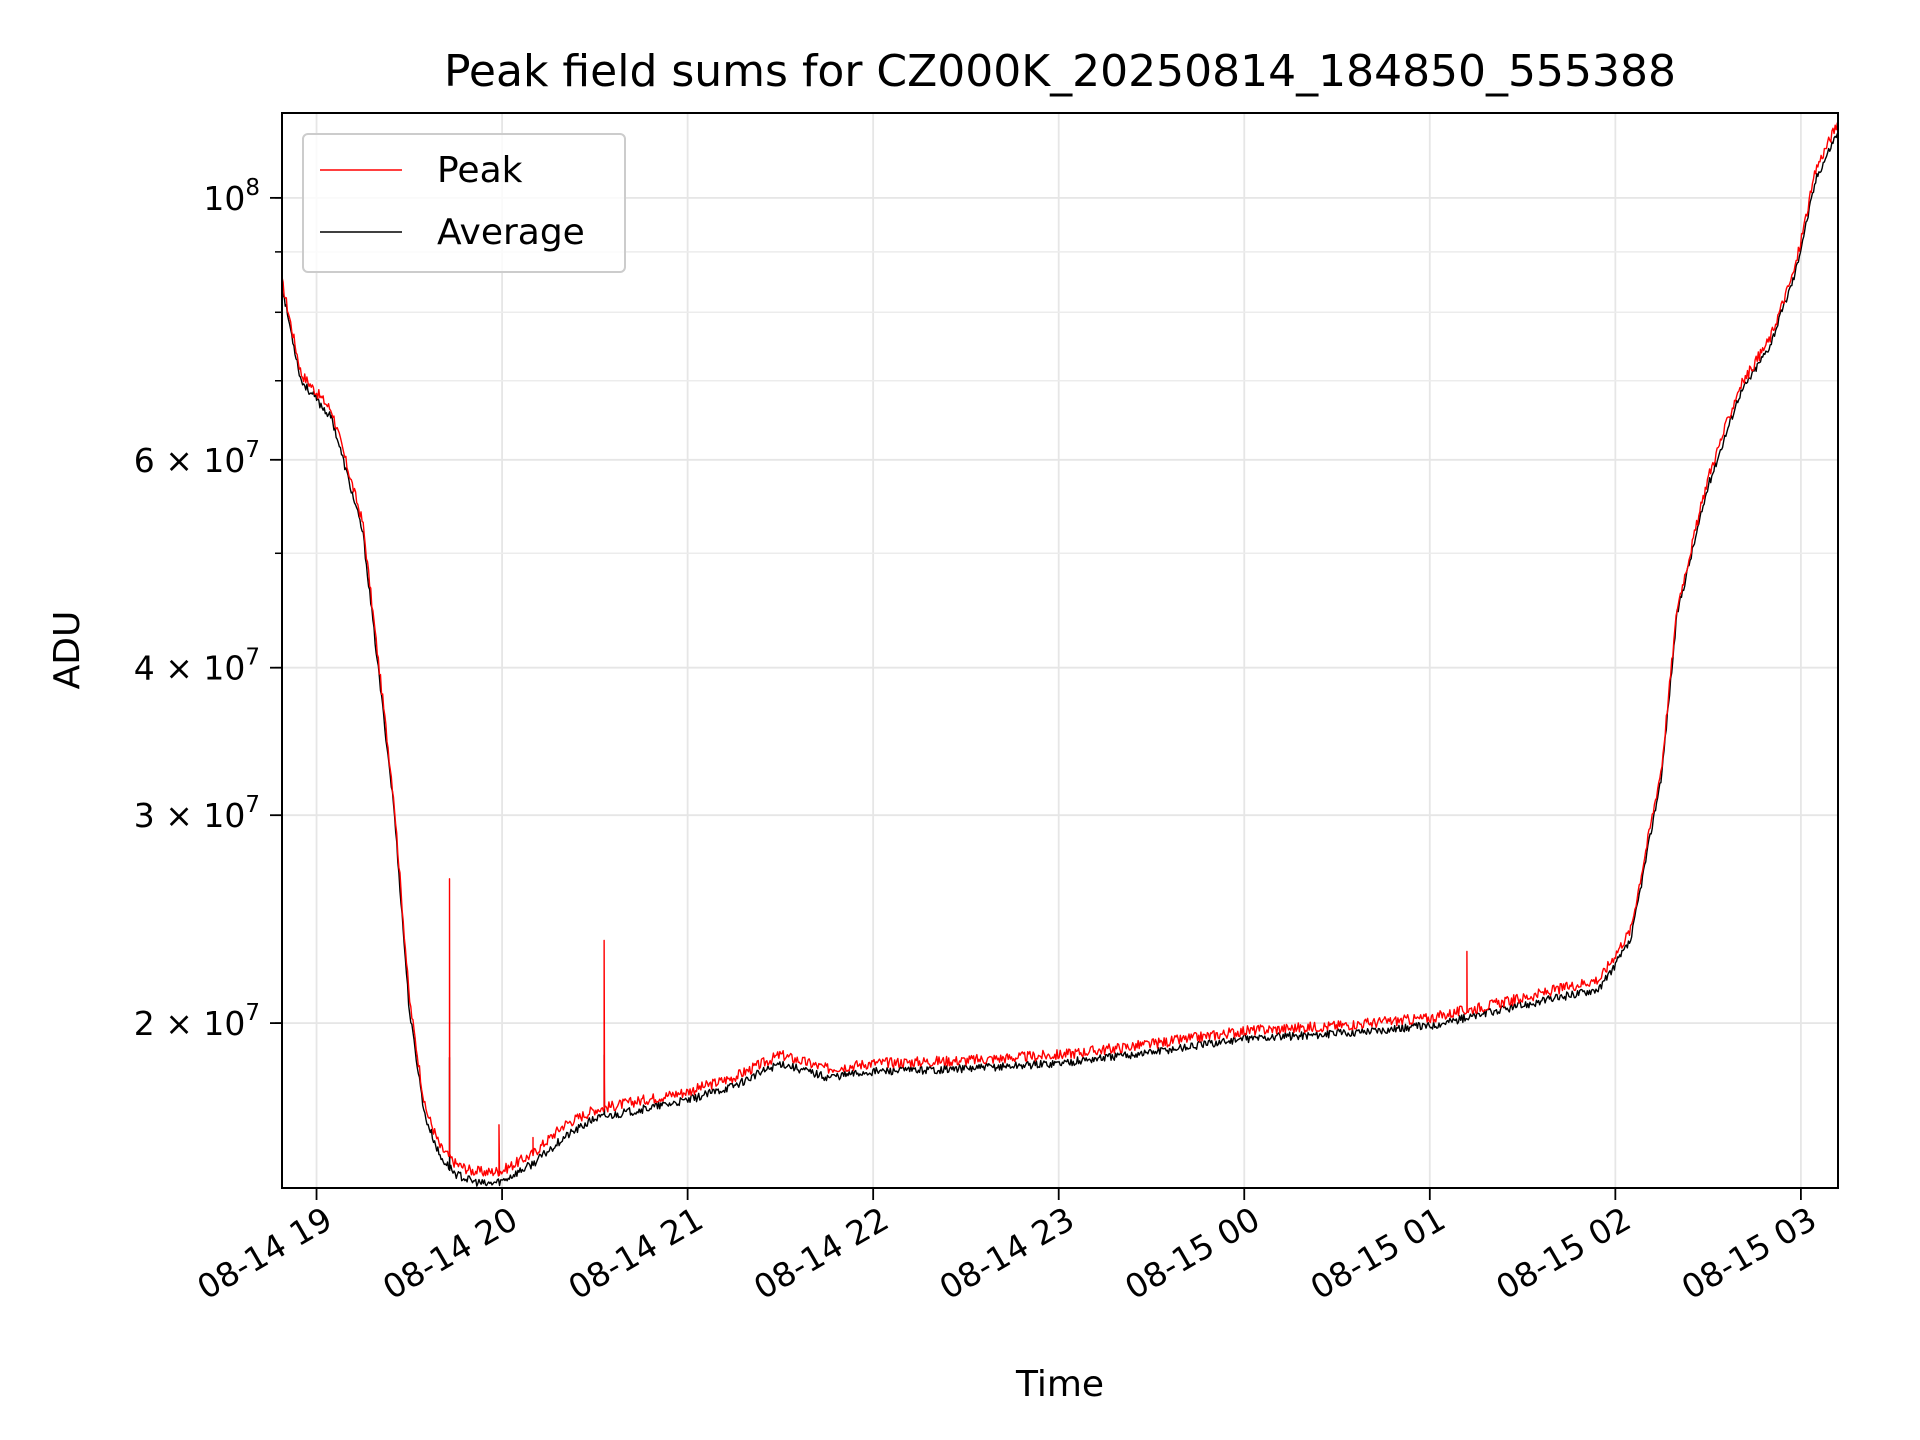 This screenshot has width=1920, height=1440. I want to click on y-axis: 2 × 107 3 × 107 4 × 107 6 × 107 108, so click(208, 609).